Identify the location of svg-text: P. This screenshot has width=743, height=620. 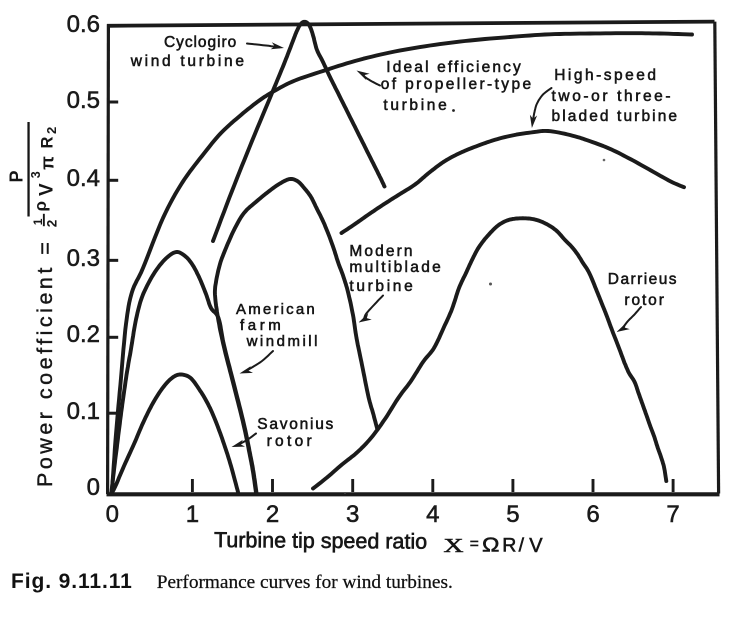
(17, 176).